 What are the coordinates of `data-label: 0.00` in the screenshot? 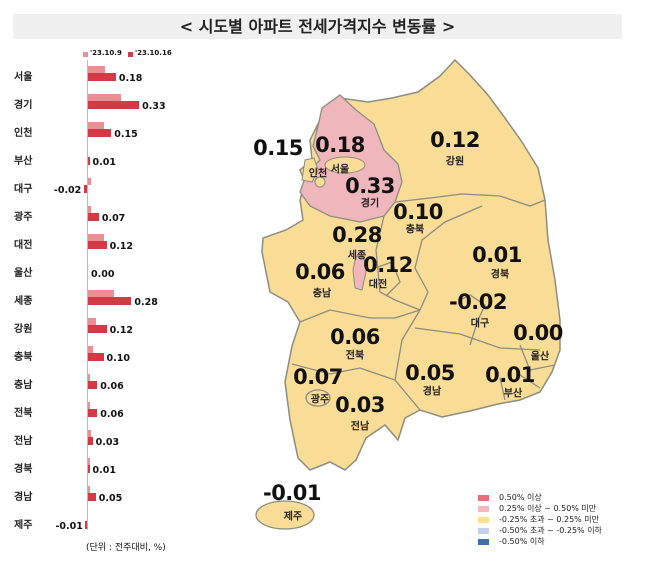 It's located at (103, 274).